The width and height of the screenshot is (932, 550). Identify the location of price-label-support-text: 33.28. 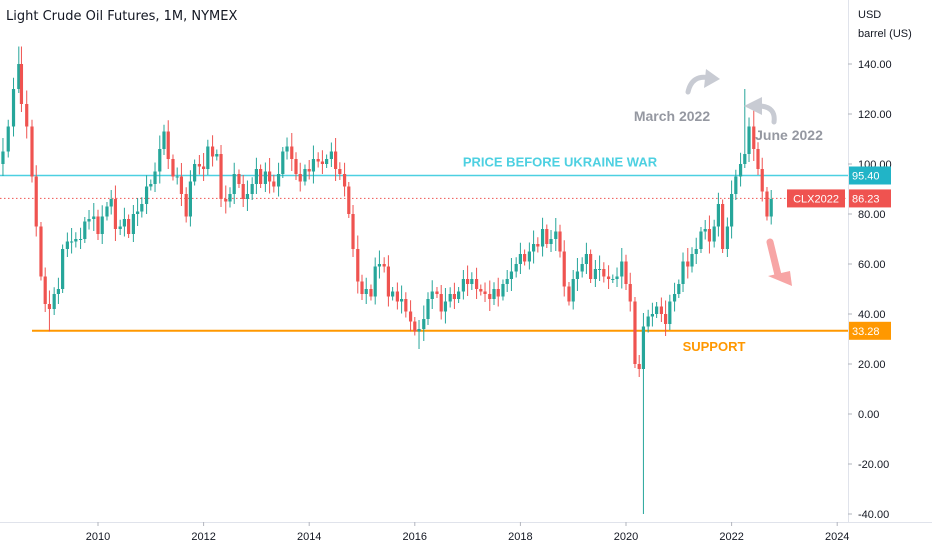
(866, 332).